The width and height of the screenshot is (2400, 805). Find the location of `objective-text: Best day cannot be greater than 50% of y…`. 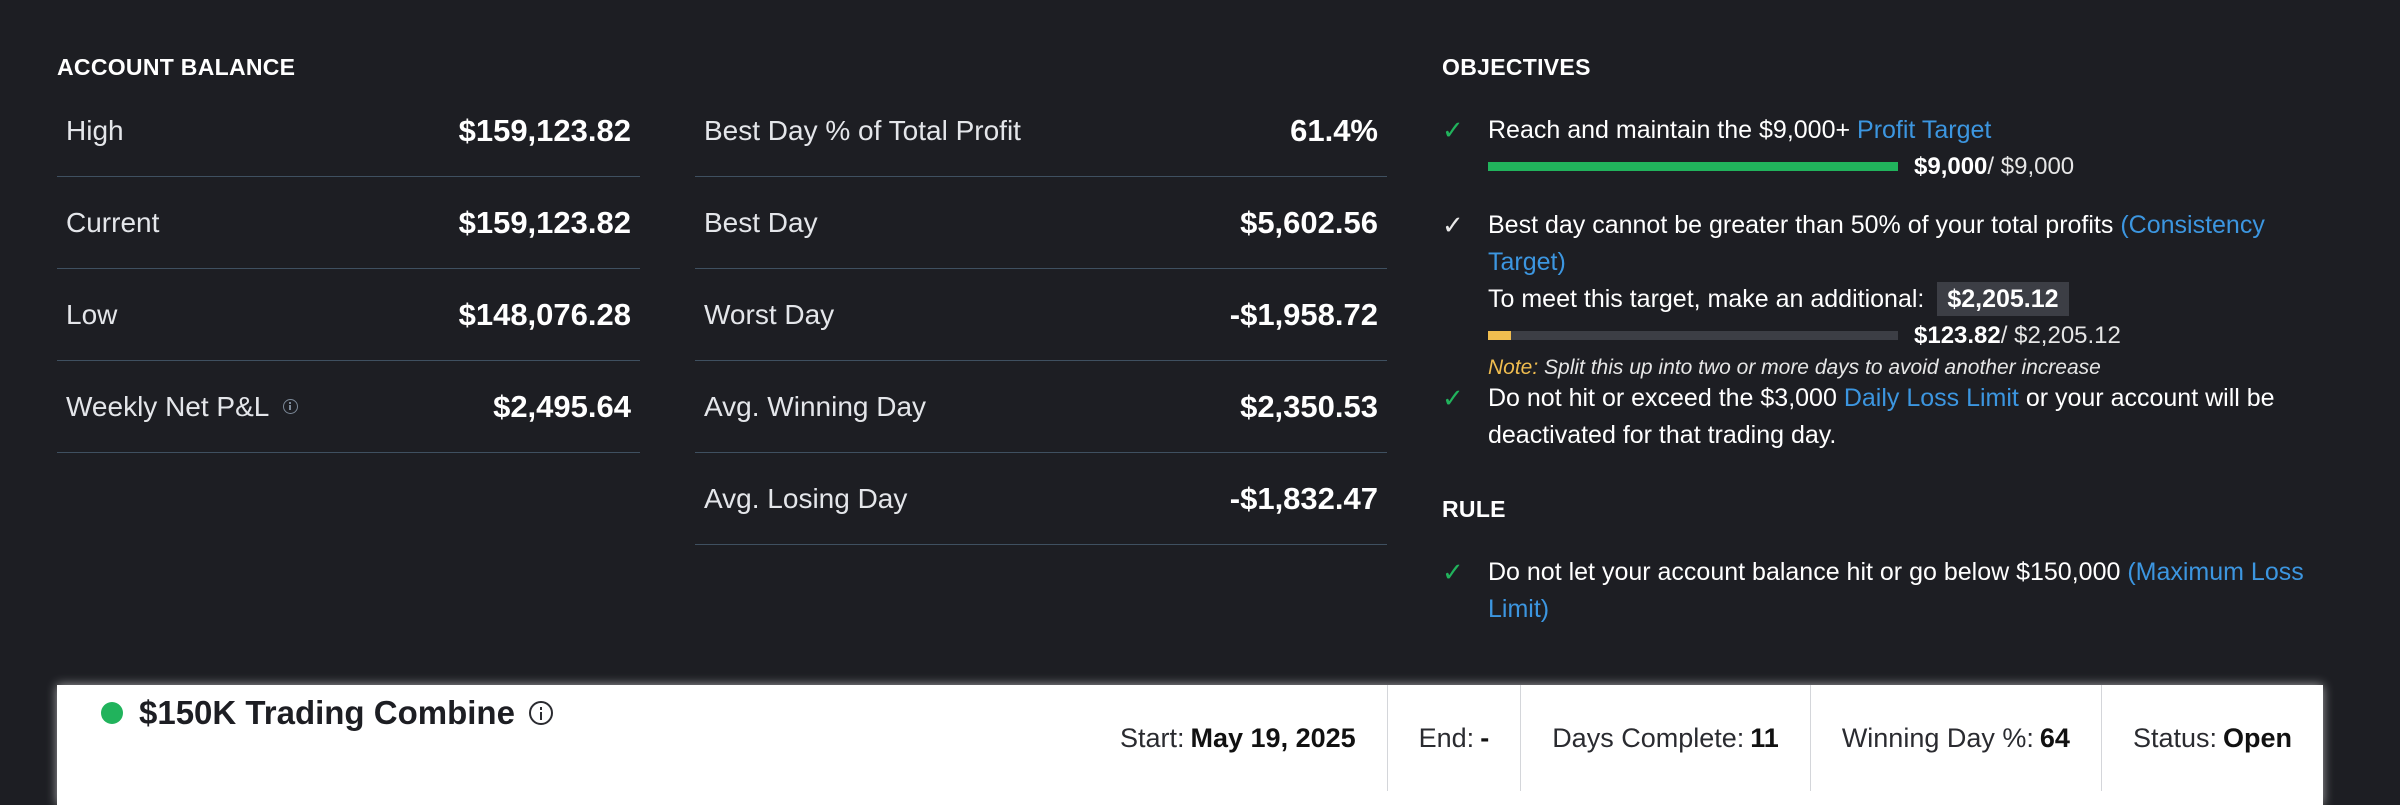

objective-text: Best day cannot be greater than 50% of y… is located at coordinates (1804, 225).